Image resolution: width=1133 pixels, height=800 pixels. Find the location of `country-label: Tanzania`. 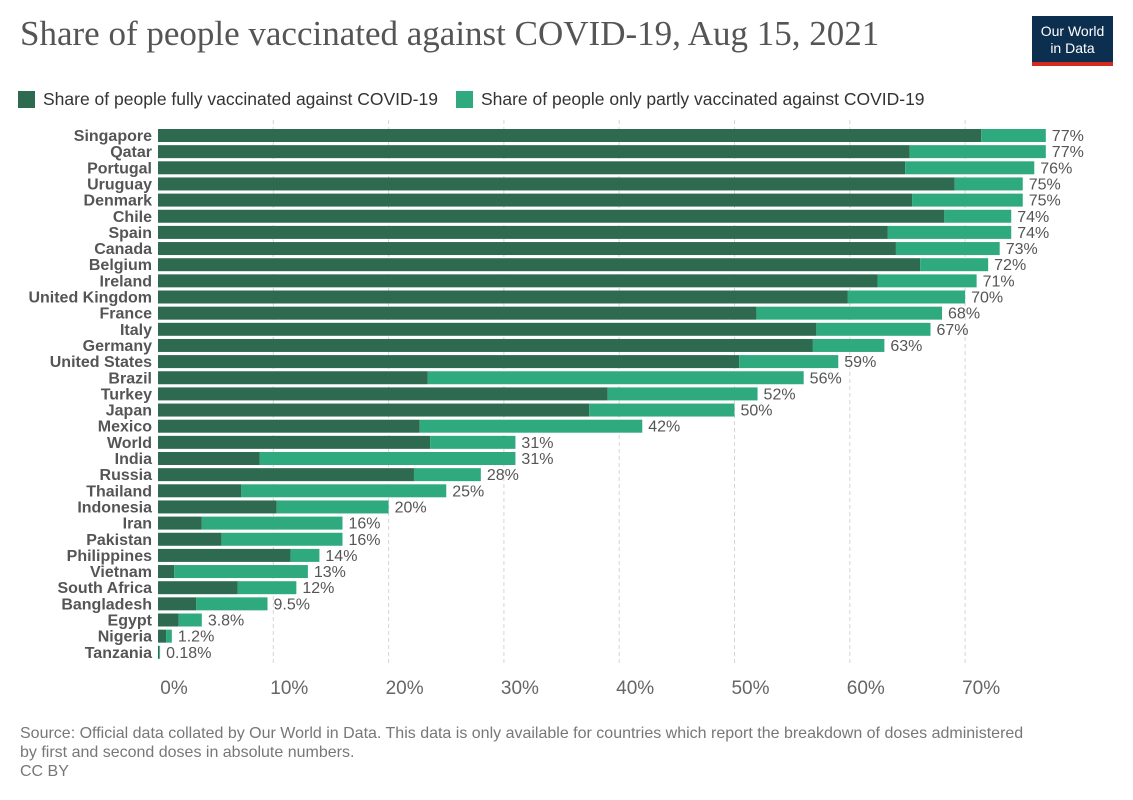

country-label: Tanzania is located at coordinates (118, 653).